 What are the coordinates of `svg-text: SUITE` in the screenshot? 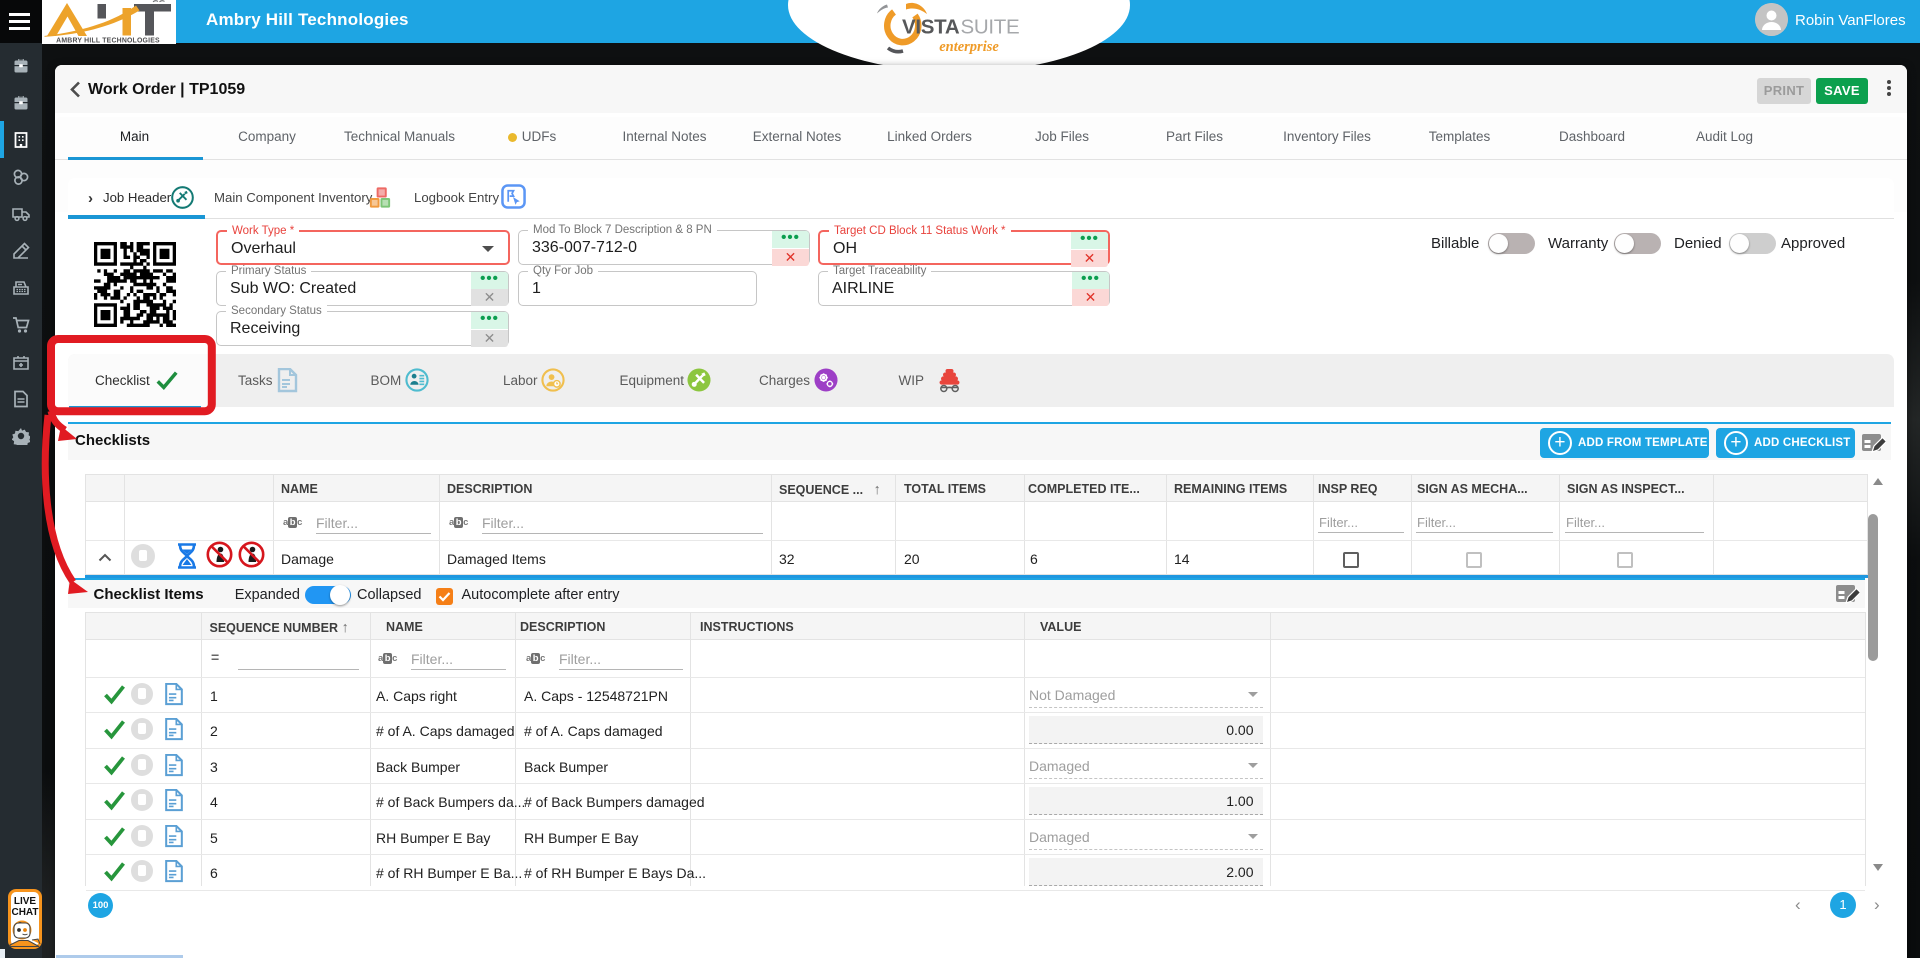 It's located at (990, 27).